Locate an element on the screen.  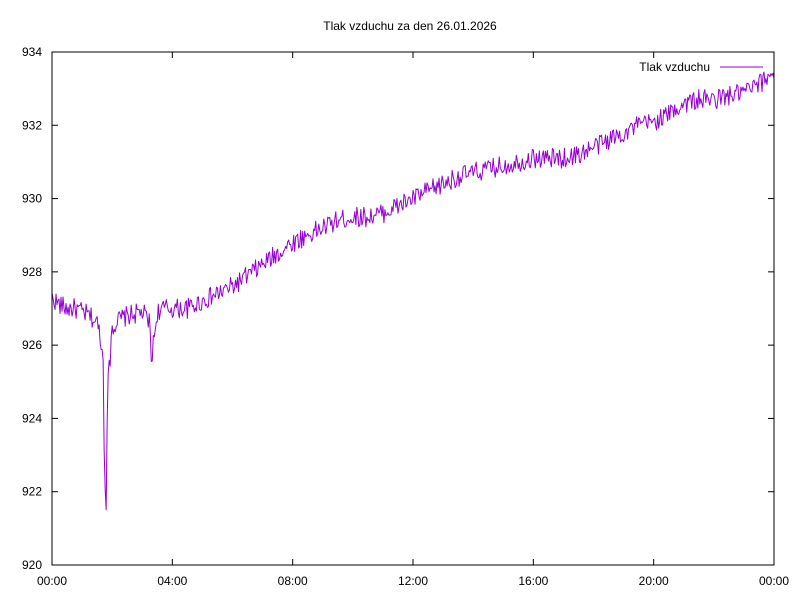
y-tick-label: 928 is located at coordinates (32, 272).